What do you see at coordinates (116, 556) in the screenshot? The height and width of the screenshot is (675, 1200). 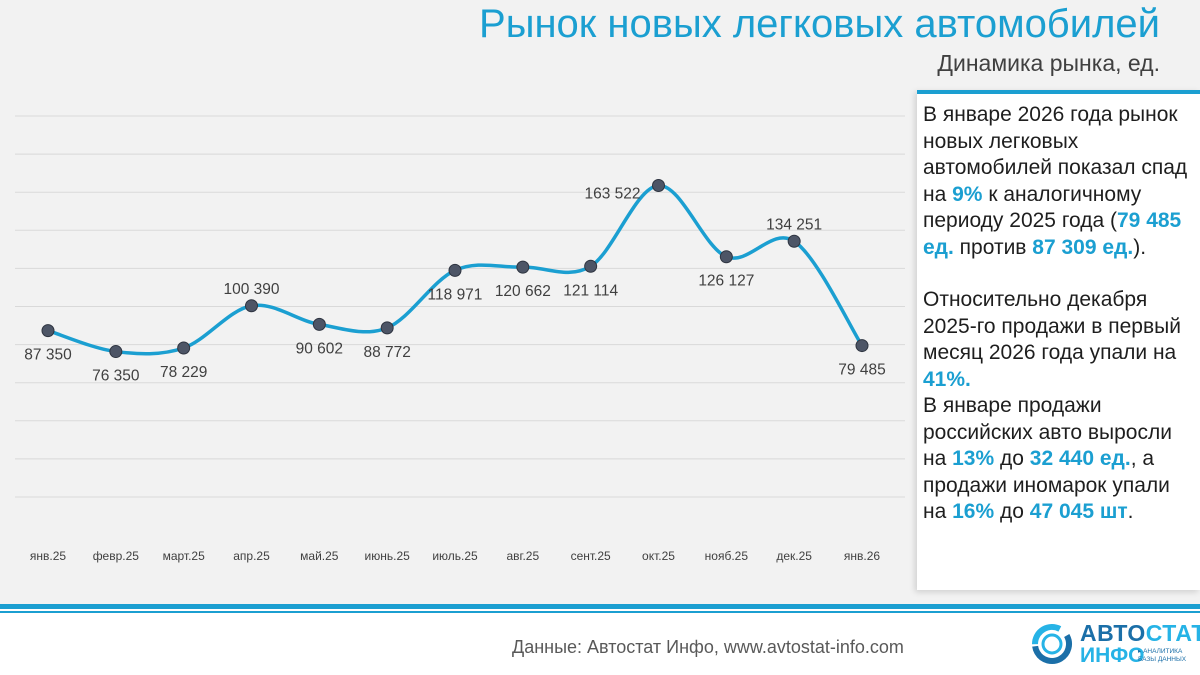 I see `x-tick-label: февр.25` at bounding box center [116, 556].